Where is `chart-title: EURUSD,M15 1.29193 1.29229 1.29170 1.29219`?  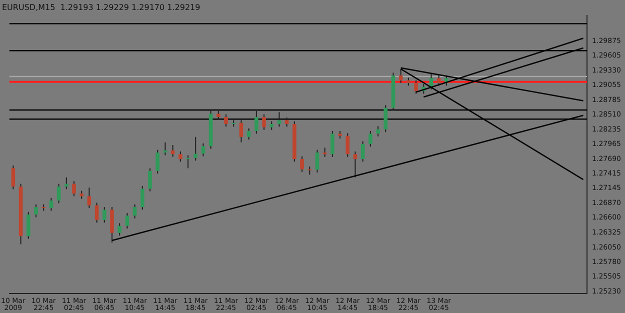 chart-title: EURUSD,M15 1.29193 1.29229 1.29170 1.29219 is located at coordinates (101, 7).